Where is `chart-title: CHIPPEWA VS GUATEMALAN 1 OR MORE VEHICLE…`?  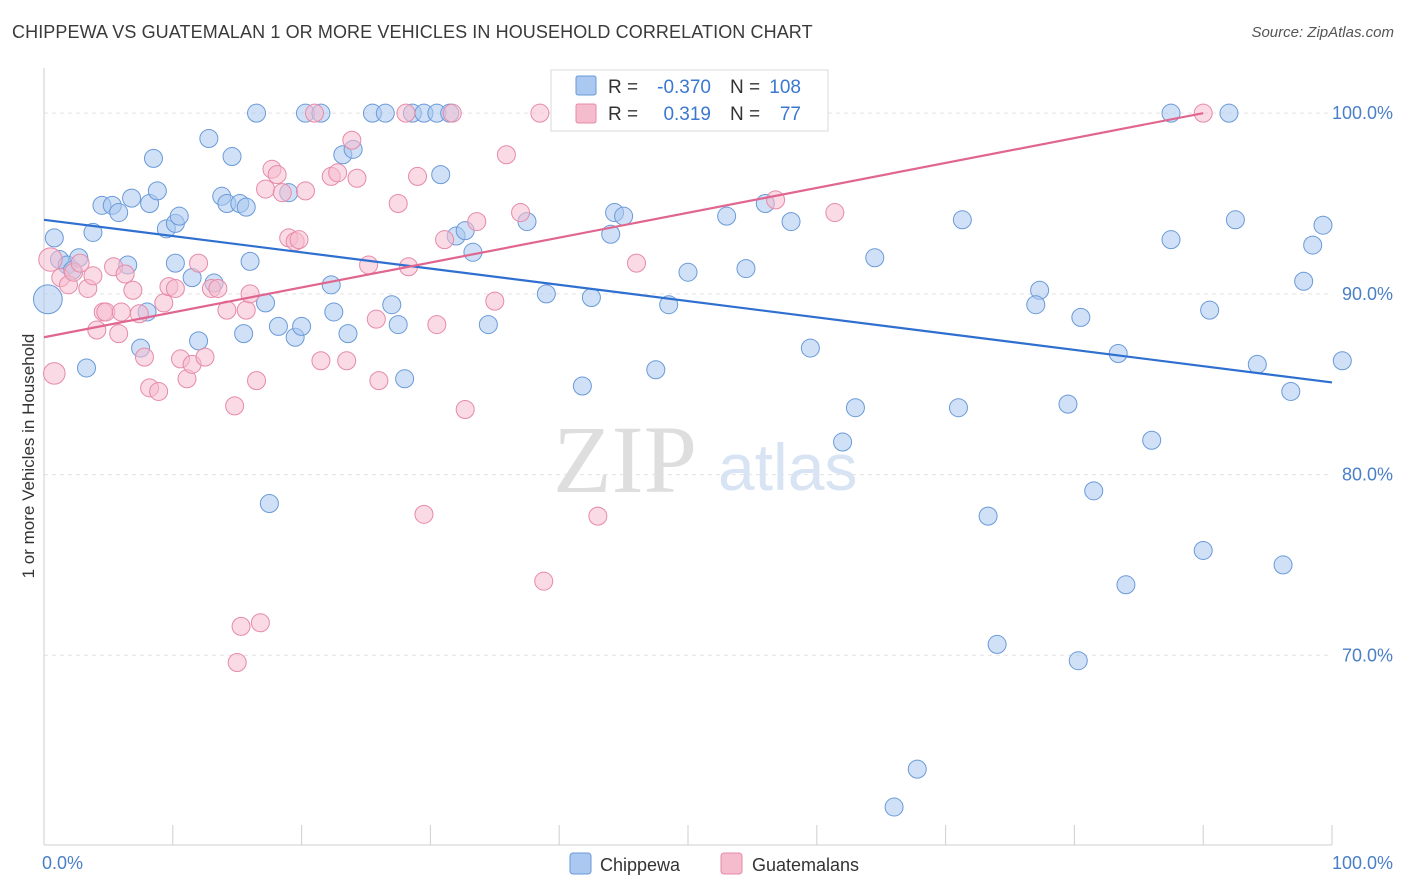 chart-title: CHIPPEWA VS GUATEMALAN 1 OR MORE VEHICLE… is located at coordinates (412, 32).